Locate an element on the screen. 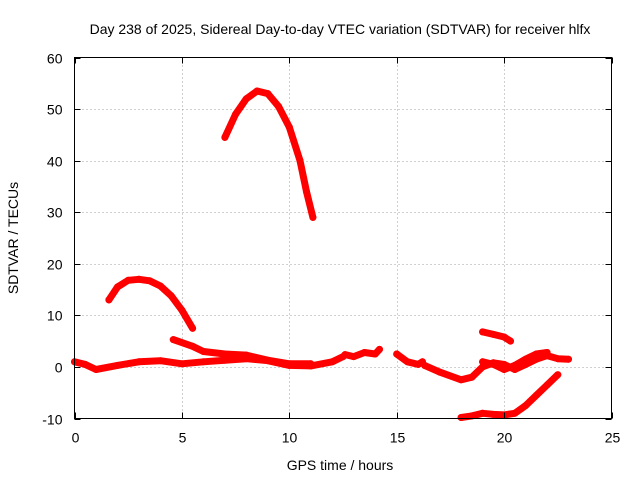 Image resolution: width=640 pixels, height=480 pixels. y-tick-label: 30 is located at coordinates (55, 213).